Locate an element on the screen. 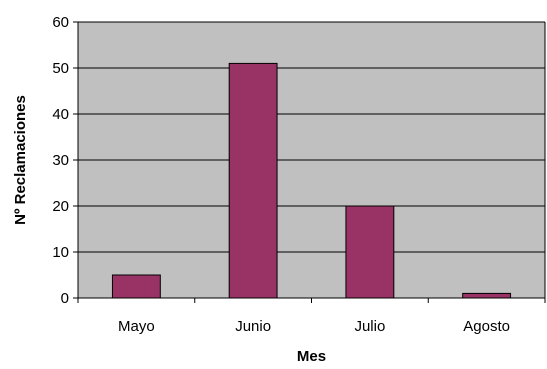  y-tick-label: 20 is located at coordinates (60, 206).